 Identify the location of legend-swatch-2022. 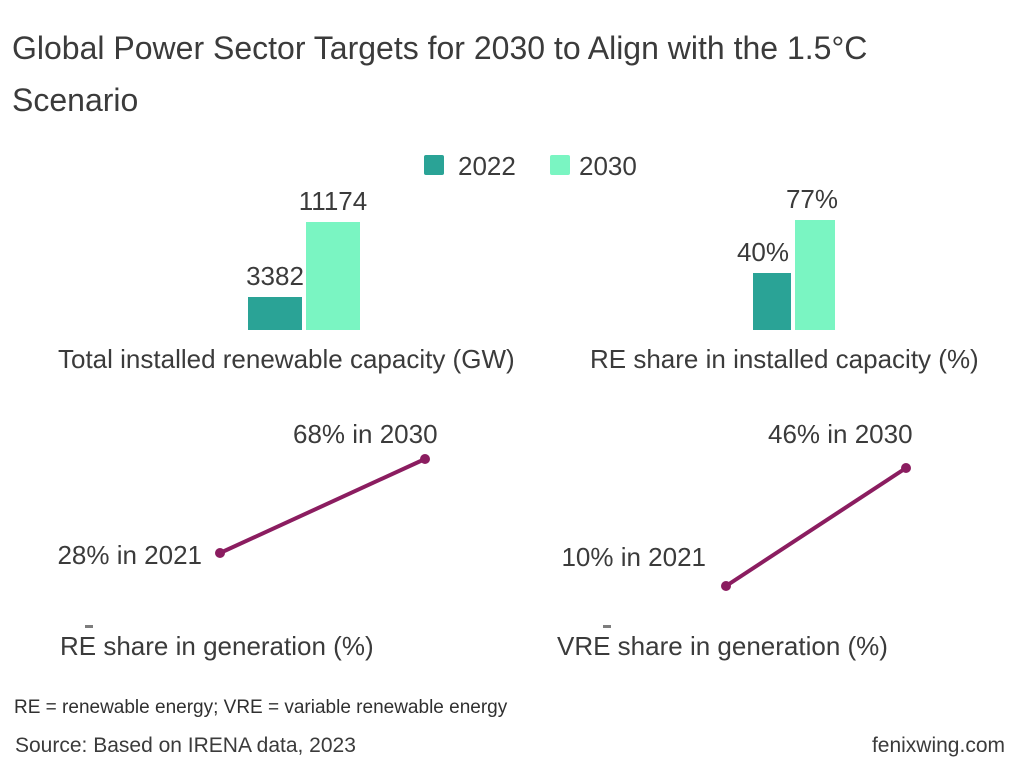
(434, 165).